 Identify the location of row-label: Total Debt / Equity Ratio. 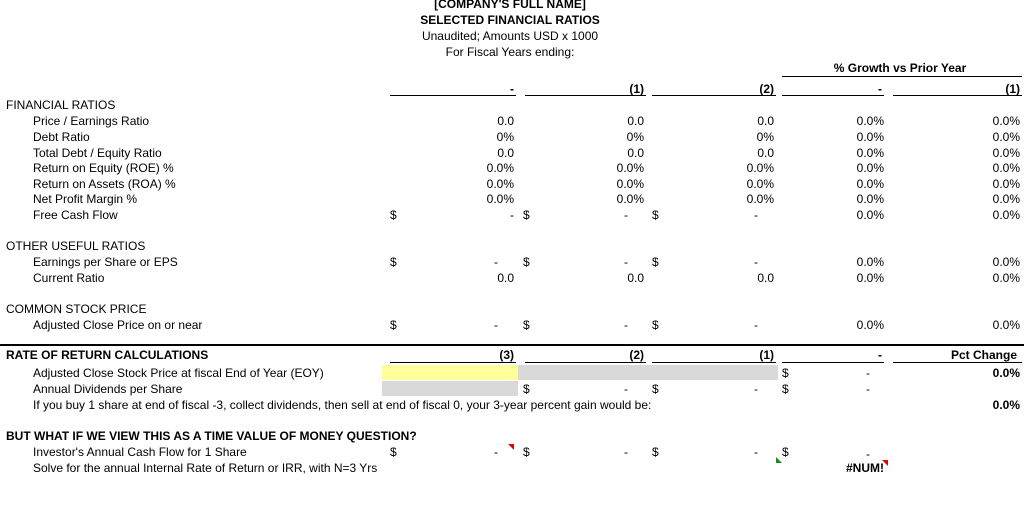
(97, 153).